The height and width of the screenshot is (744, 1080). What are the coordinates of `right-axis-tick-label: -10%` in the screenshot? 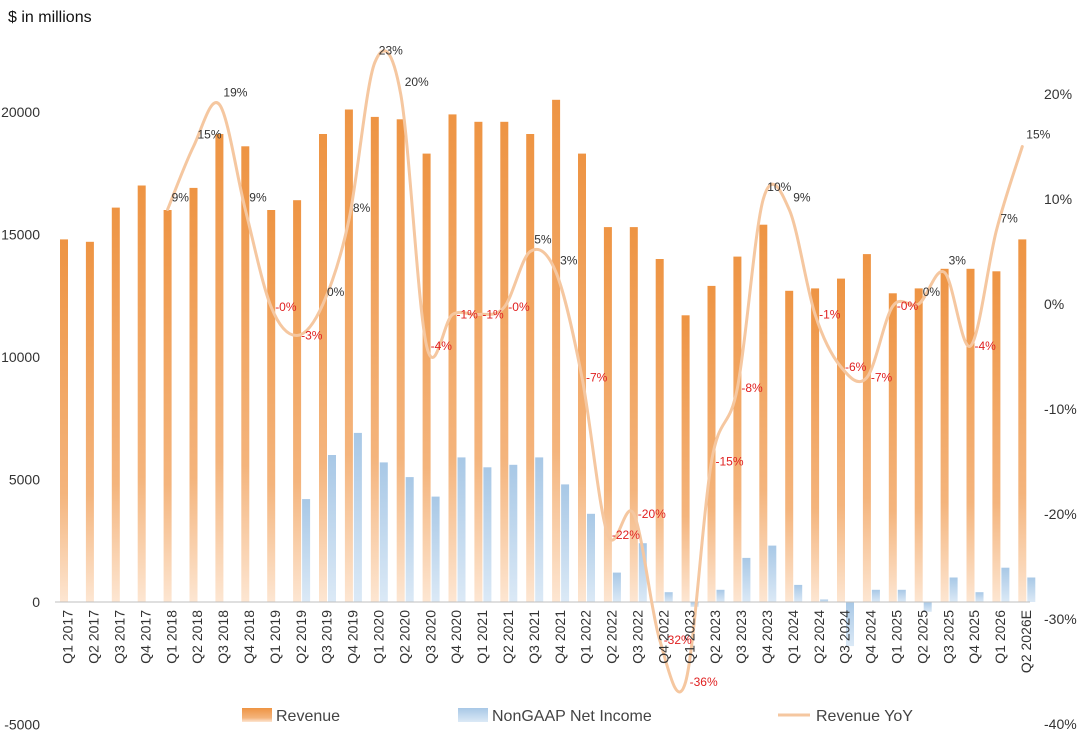 It's located at (1060, 409).